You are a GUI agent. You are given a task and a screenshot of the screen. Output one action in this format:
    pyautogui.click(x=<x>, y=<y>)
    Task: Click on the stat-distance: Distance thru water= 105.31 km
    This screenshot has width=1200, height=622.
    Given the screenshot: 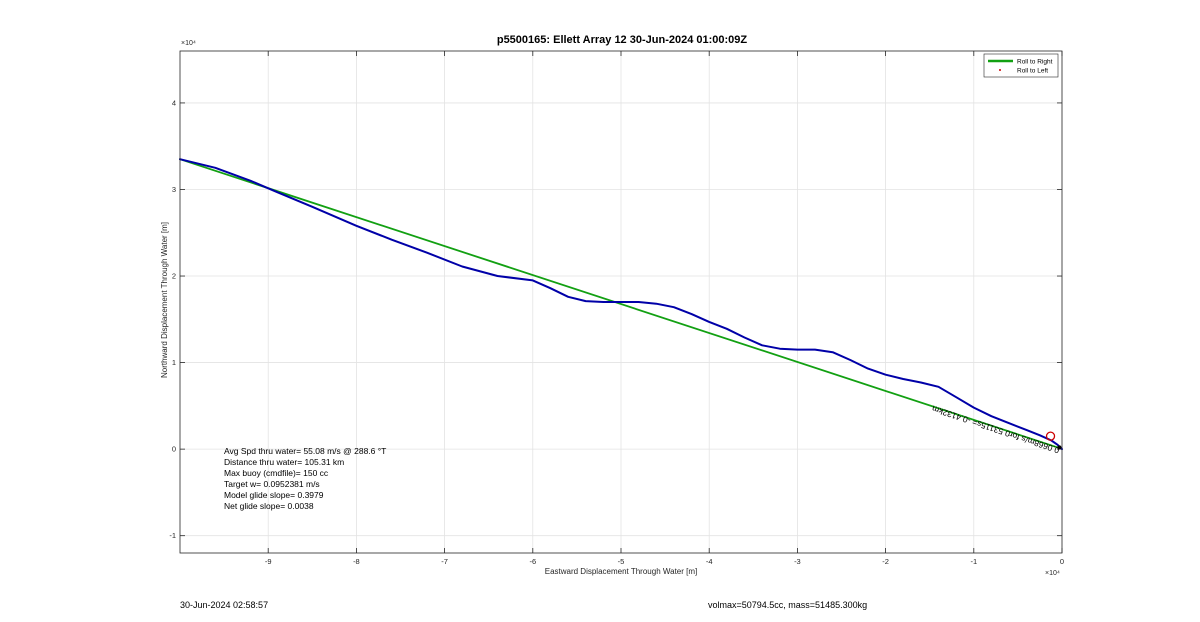 What is the action you would take?
    pyautogui.click(x=284, y=462)
    